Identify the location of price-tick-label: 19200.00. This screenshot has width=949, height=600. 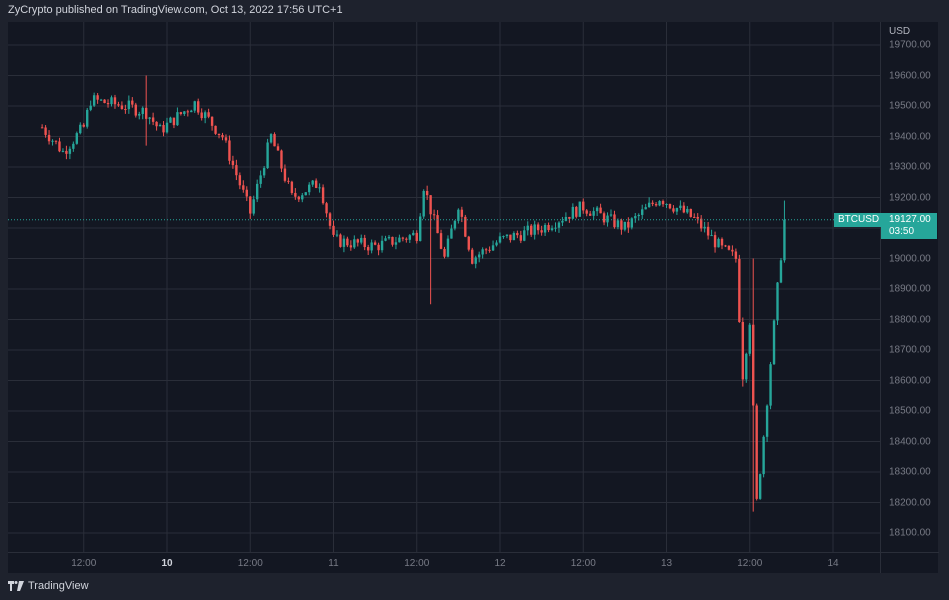
(910, 197).